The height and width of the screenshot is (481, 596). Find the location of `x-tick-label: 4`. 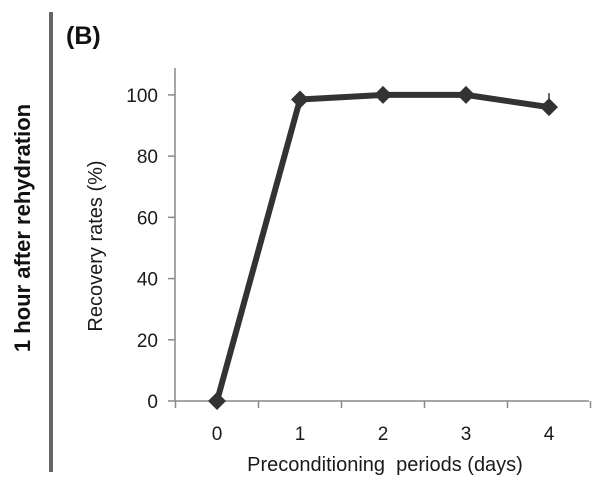

x-tick-label: 4 is located at coordinates (549, 434).